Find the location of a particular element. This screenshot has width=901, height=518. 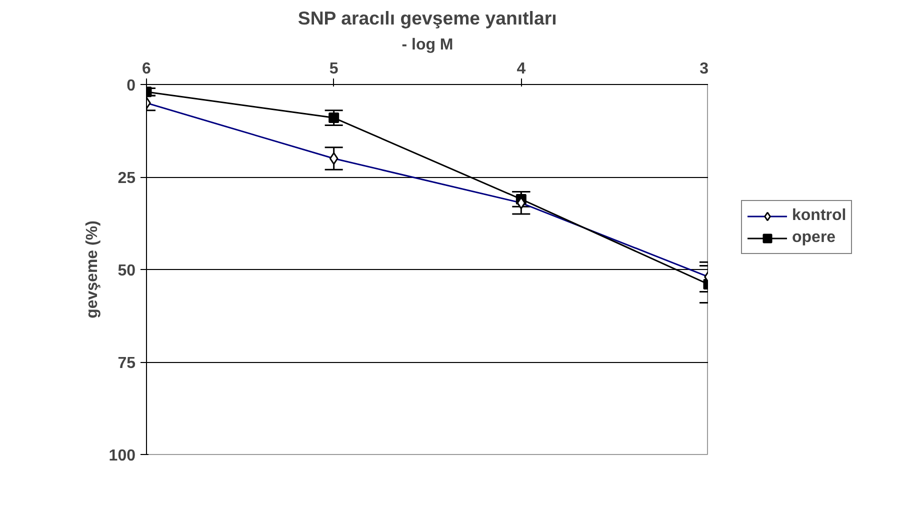

x-axis-title: - log M is located at coordinates (428, 45).